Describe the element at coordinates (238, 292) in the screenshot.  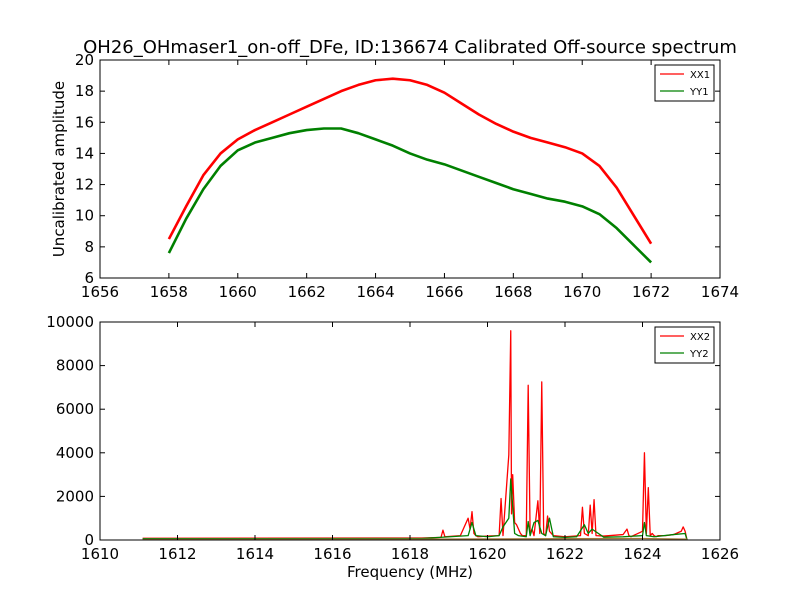
I see `top-x-tick-label: 1660` at that location.